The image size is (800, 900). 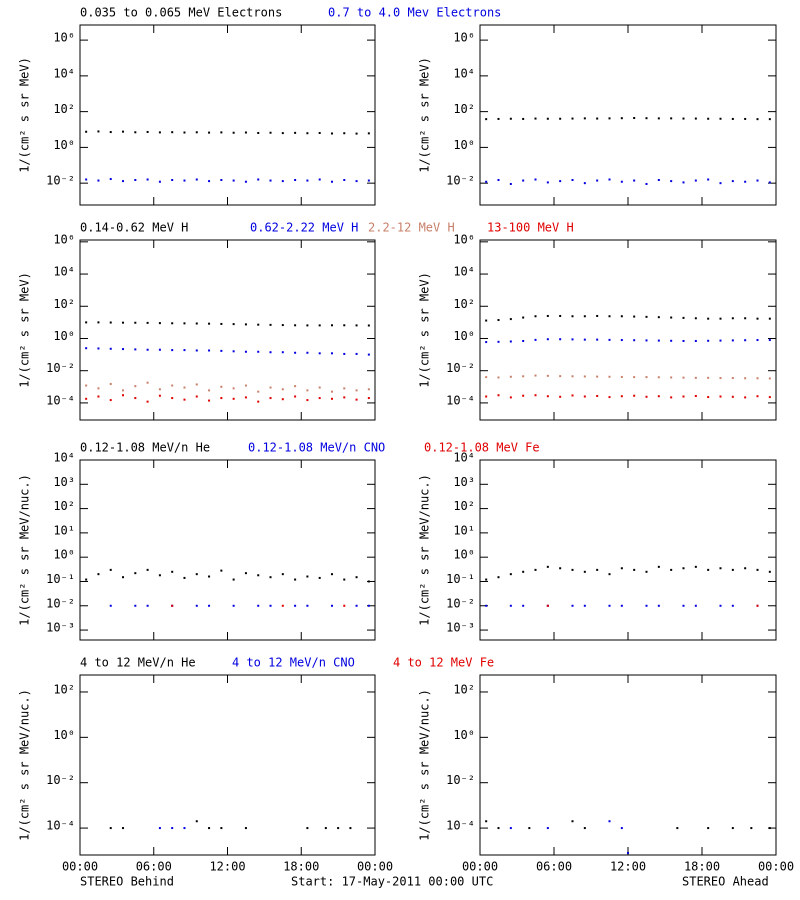 What do you see at coordinates (60, 628) in the screenshot?
I see `y-tick-label: 10⁻³` at bounding box center [60, 628].